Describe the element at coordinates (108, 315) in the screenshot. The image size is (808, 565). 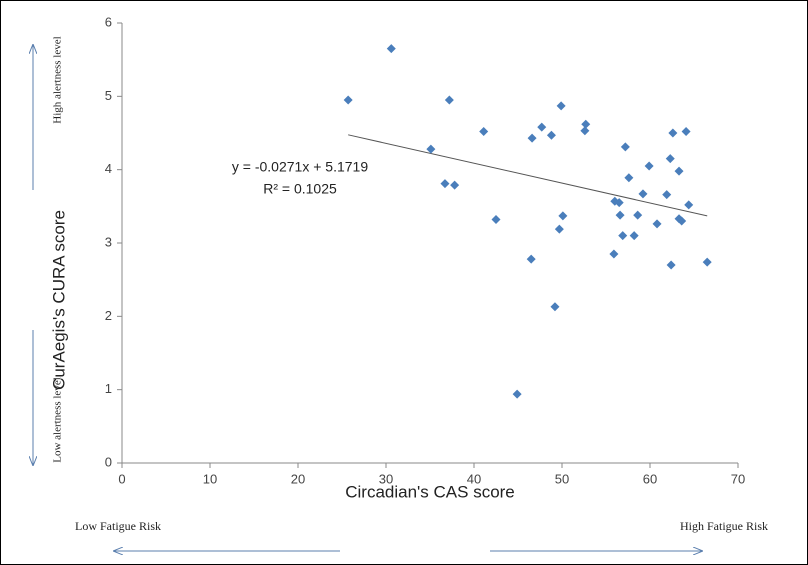
I see `y-tick-label: 2` at that location.